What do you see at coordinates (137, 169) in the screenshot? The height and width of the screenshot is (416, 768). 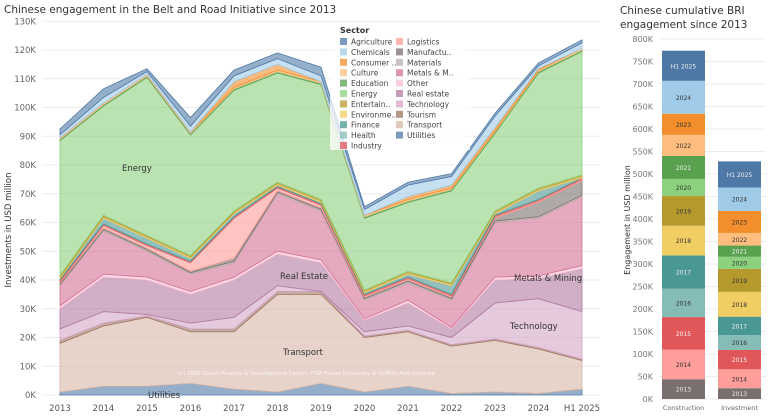 I see `annotation-label: Energy` at bounding box center [137, 169].